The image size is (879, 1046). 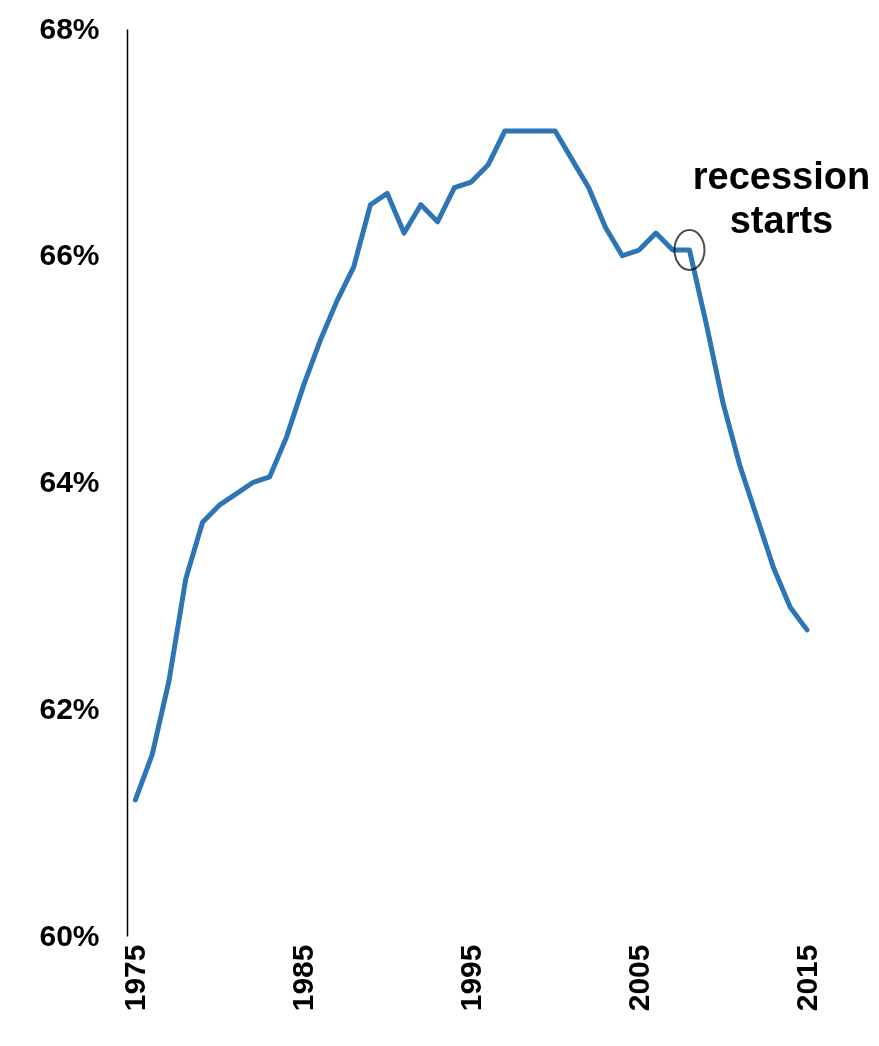 What do you see at coordinates (69, 935) in the screenshot?
I see `y-tick-label: 60%` at bounding box center [69, 935].